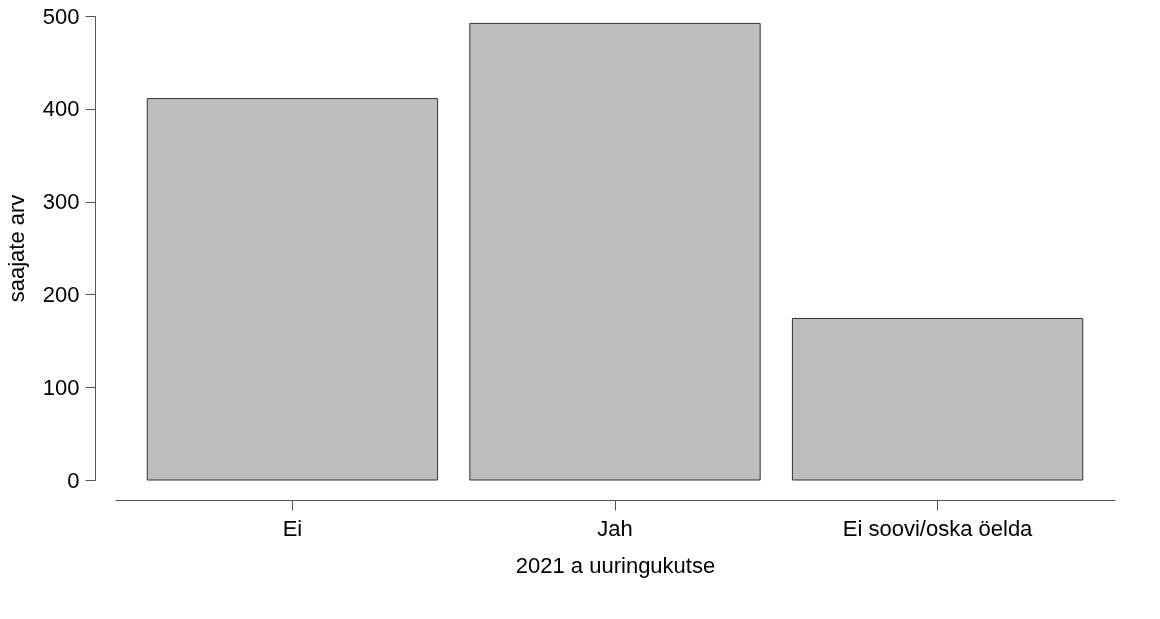 The image size is (1160, 619). Describe the element at coordinates (615, 565) in the screenshot. I see `x-axis-title: 2021 a uuringukutse` at that location.